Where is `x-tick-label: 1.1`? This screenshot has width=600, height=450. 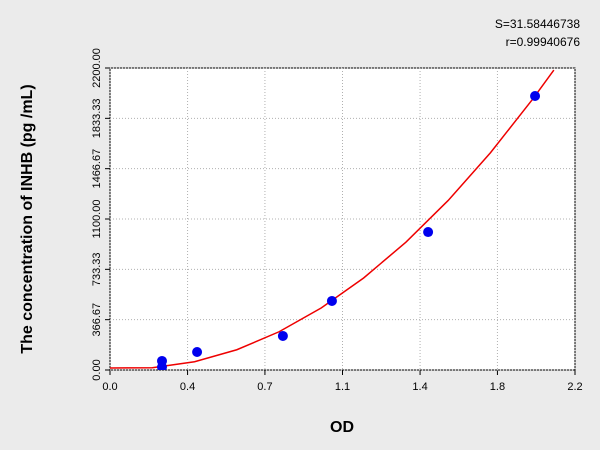 x-tick-label: 1.1 is located at coordinates (342, 387).